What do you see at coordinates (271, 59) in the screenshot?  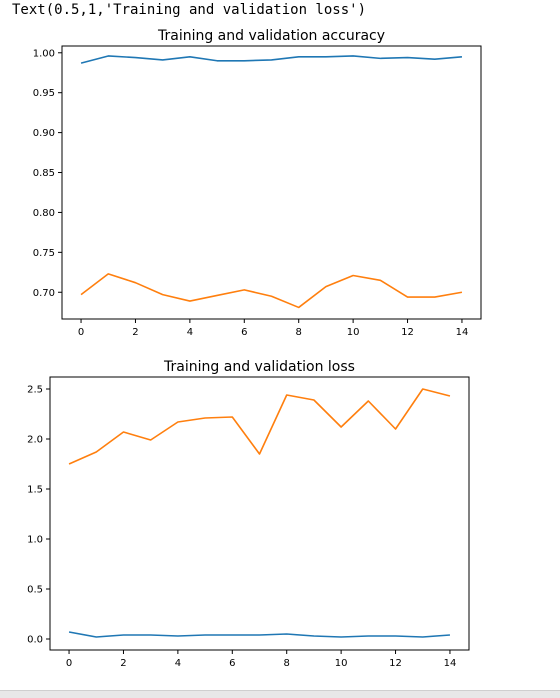 I see `accuracy-series-training-line` at bounding box center [271, 59].